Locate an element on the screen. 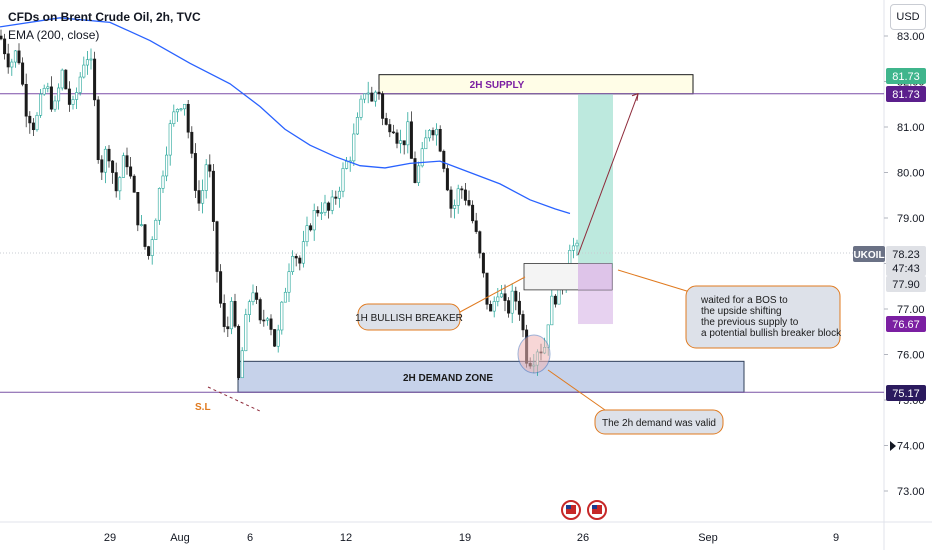 The height and width of the screenshot is (550, 932). stop-loss-line is located at coordinates (235, 399).